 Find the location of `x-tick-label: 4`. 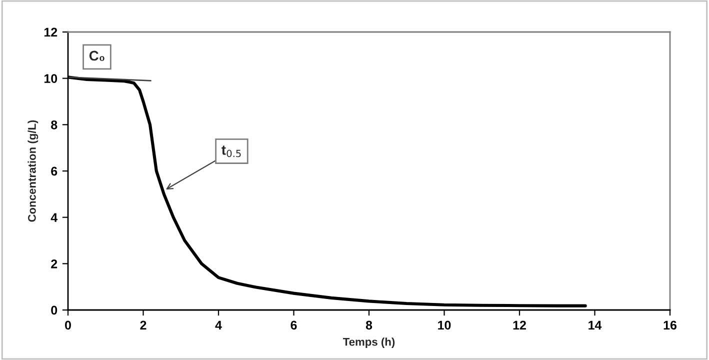

x-tick-label: 4 is located at coordinates (218, 325).